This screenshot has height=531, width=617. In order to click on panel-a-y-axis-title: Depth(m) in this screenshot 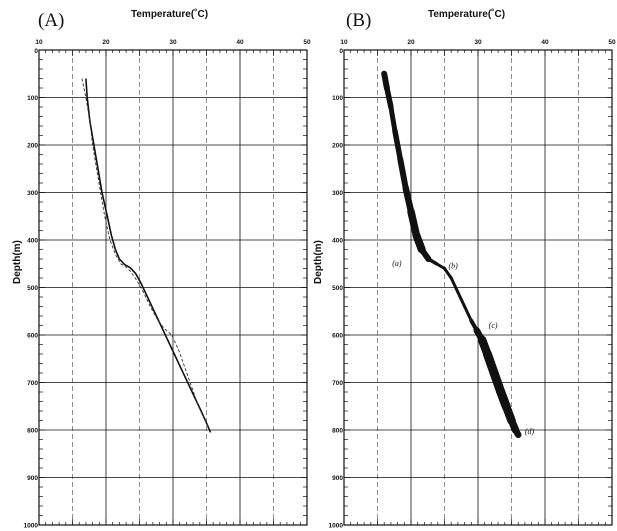, I will do `click(17, 262)`.